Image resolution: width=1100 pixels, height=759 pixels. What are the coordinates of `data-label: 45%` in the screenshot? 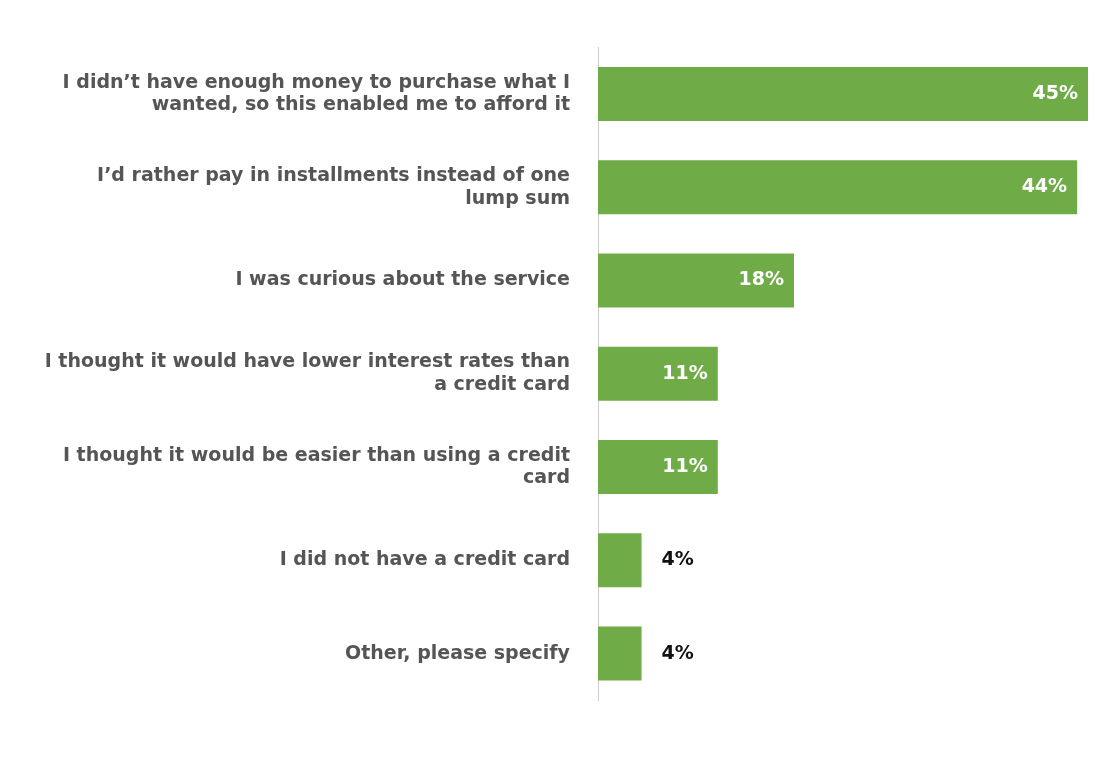 It's located at (1055, 91).